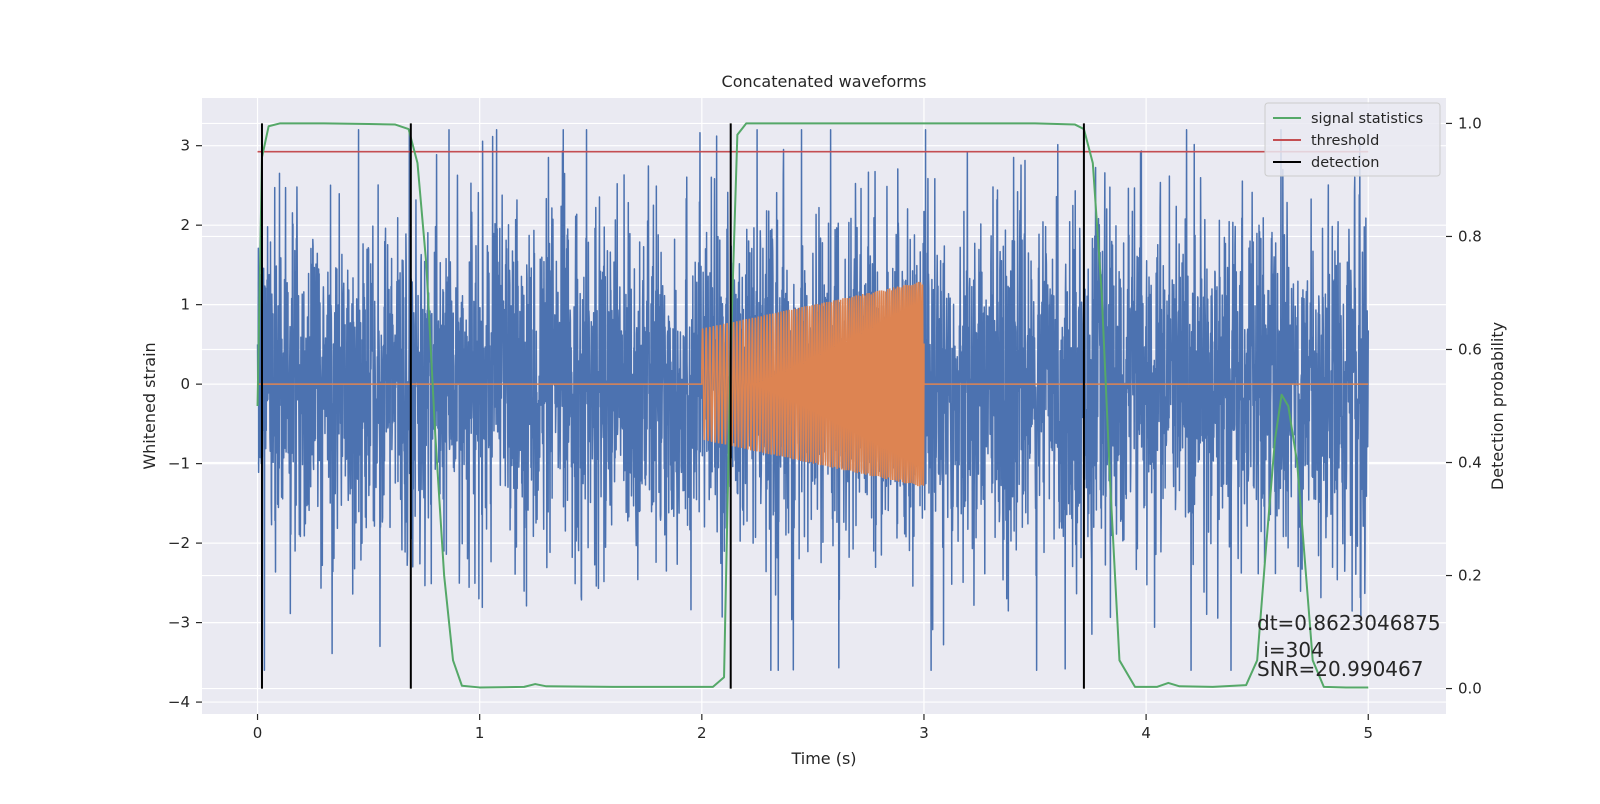 The height and width of the screenshot is (804, 1600). Describe the element at coordinates (149, 405) in the screenshot. I see `y-axis-label: Whitened strain` at that location.